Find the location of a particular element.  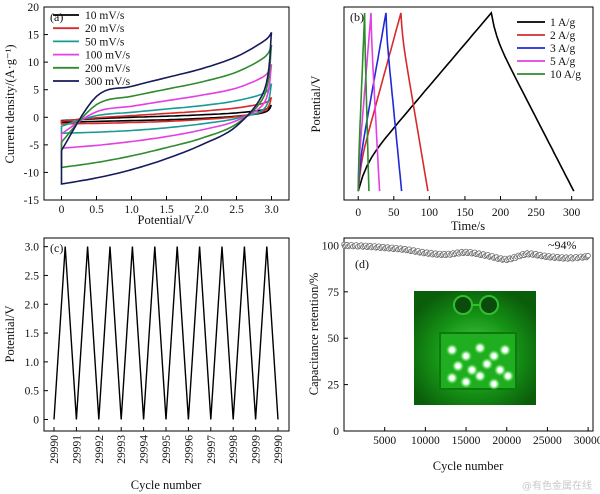

y-tick-label: 25 is located at coordinates (334, 386).